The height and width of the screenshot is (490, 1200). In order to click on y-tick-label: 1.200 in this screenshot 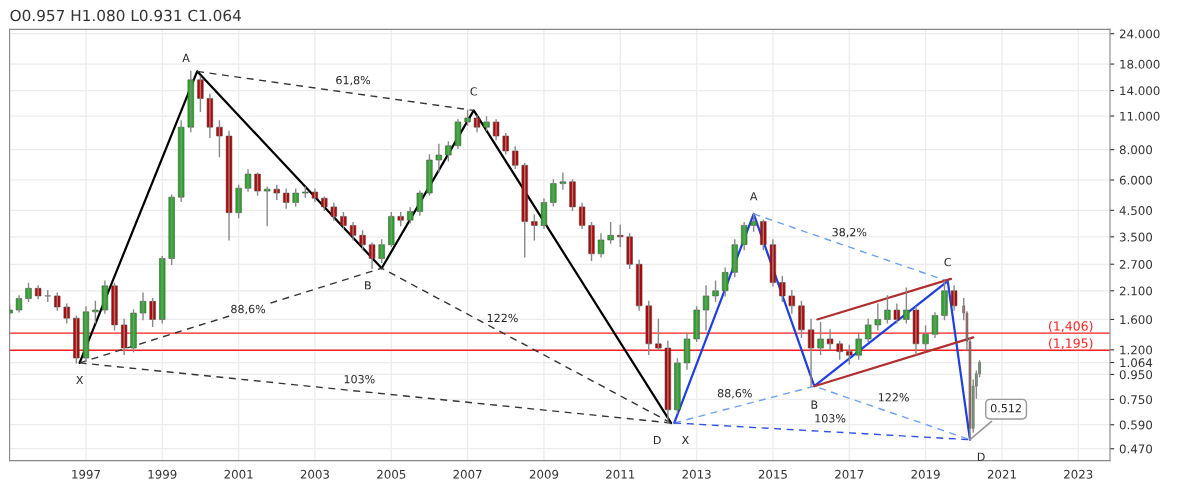, I will do `click(1136, 350)`.